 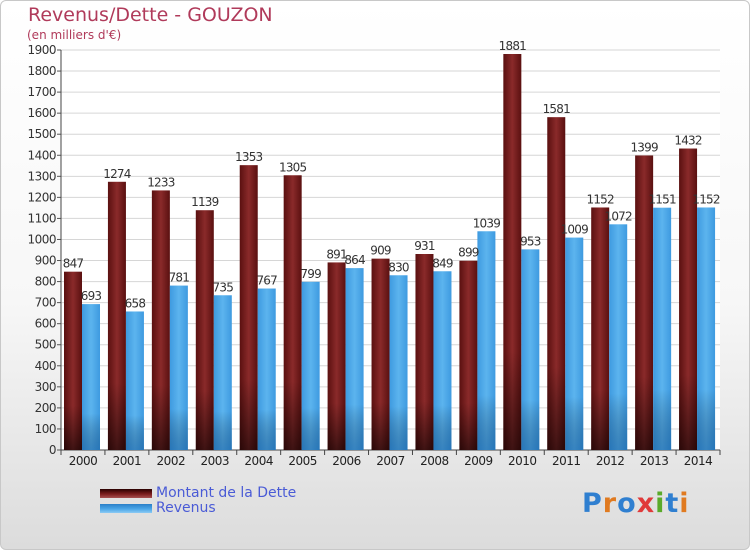 What do you see at coordinates (575, 230) in the screenshot?
I see `data-label-revenus: 1009` at bounding box center [575, 230].